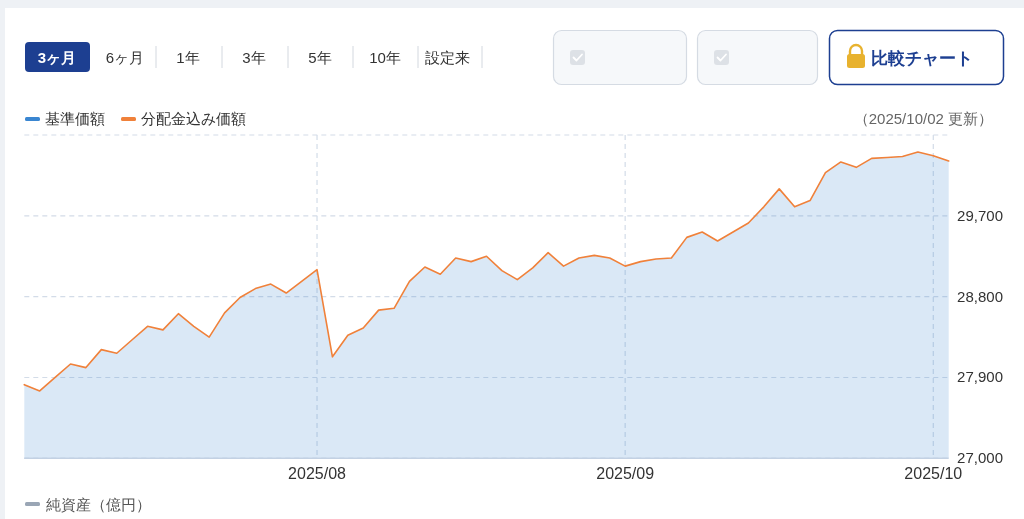 Image resolution: width=1024 pixels, height=519 pixels. Describe the element at coordinates (125, 57) in the screenshot. I see `text: 6ヶ月` at that location.